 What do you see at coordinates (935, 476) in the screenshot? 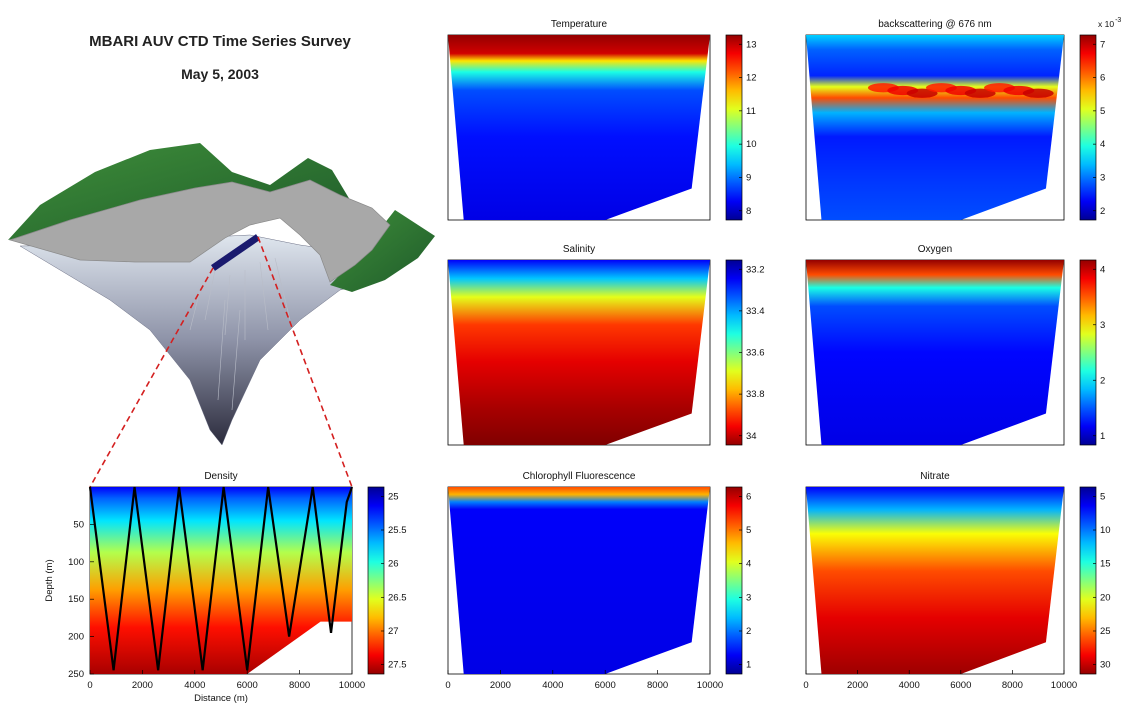
I see `nitrate-title: Nitrate` at bounding box center [935, 476].